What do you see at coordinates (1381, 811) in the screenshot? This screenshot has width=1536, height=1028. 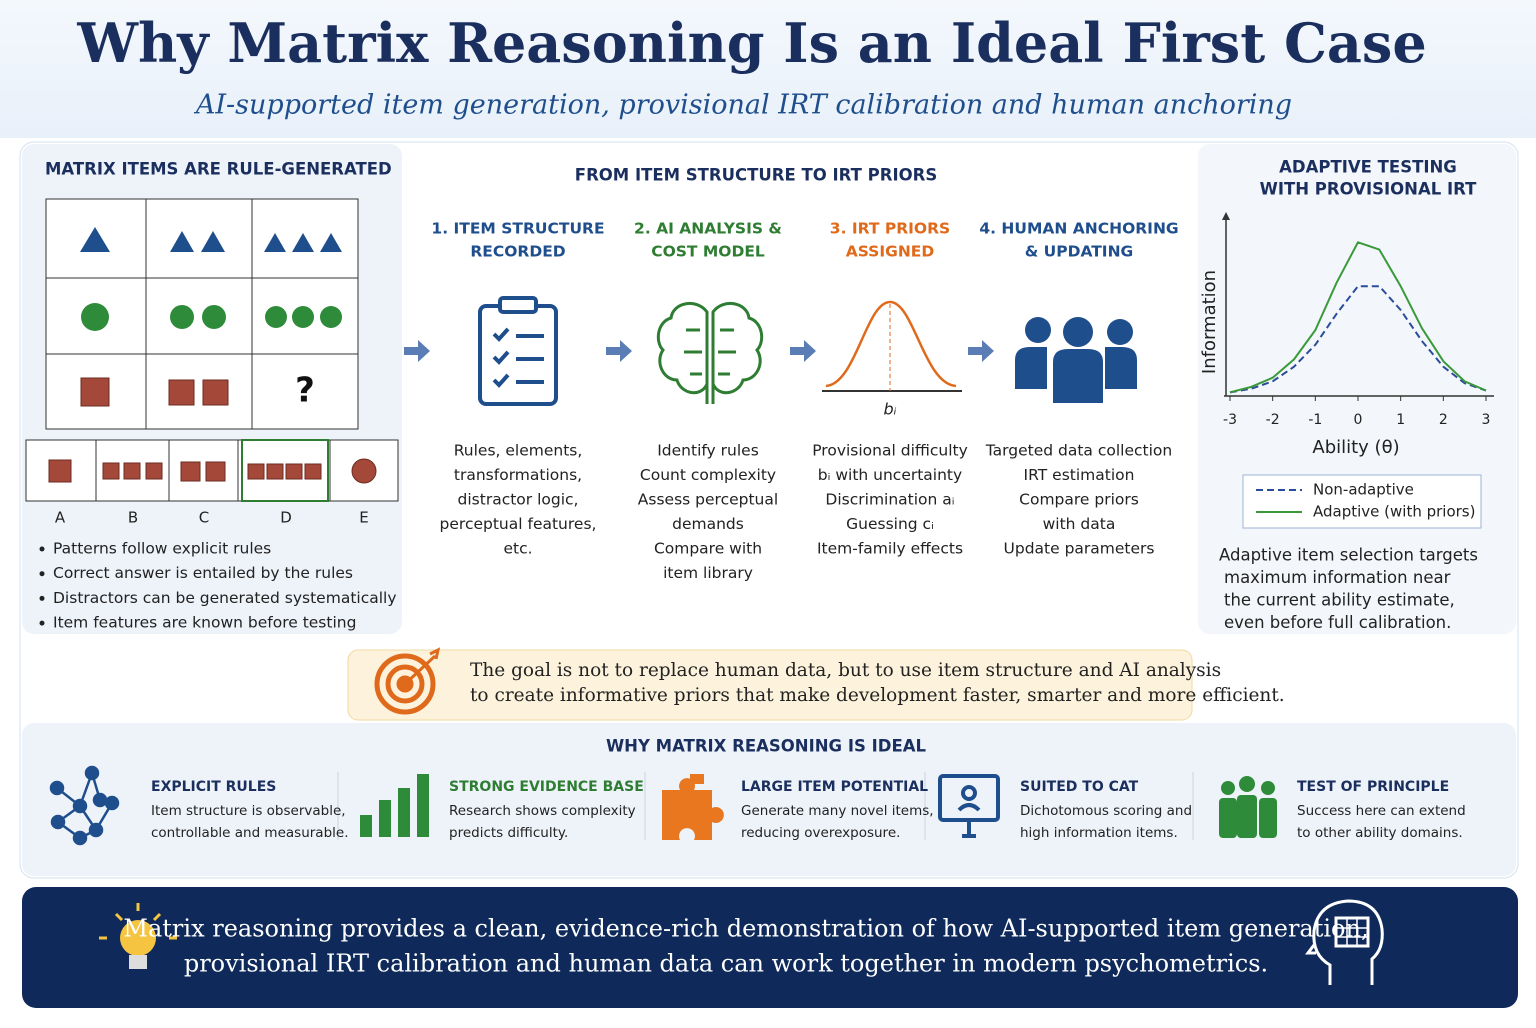 I see `feature-text: Success here can extend` at bounding box center [1381, 811].